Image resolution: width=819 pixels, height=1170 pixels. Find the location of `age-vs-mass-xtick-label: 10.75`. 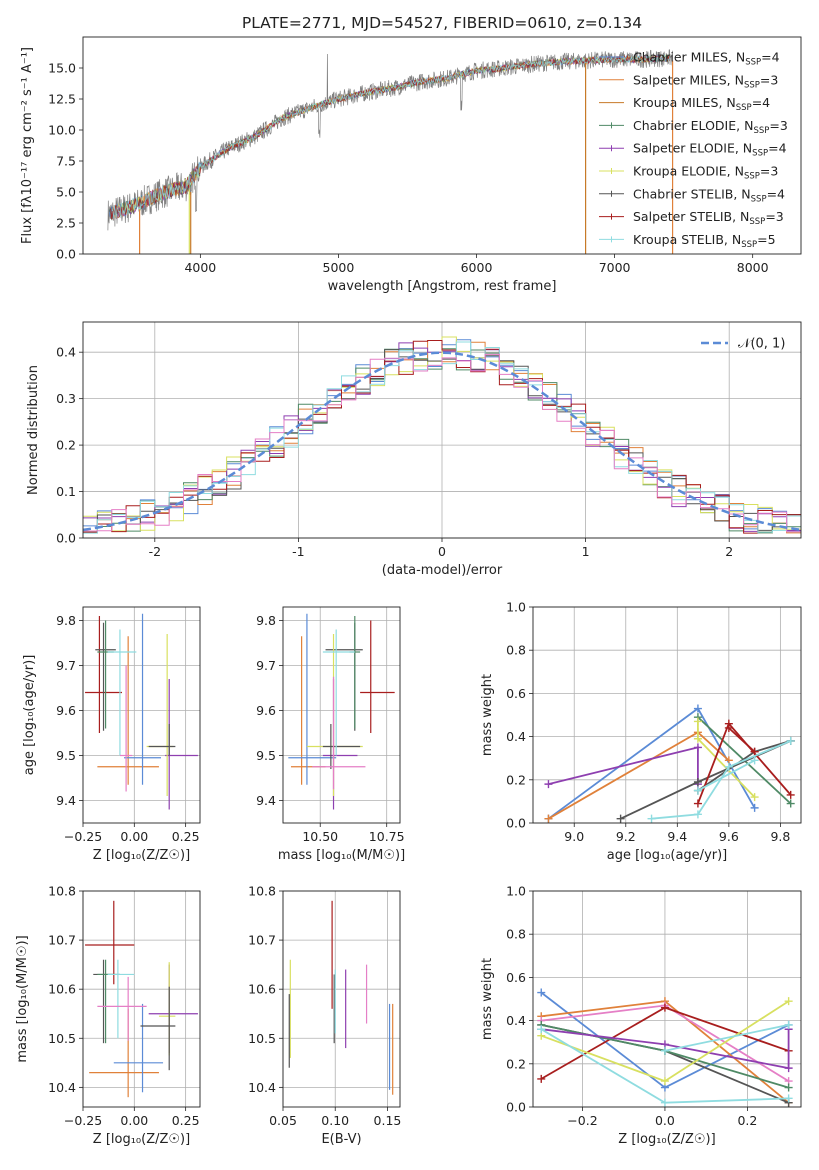

age-vs-mass-xtick-label: 10.75 is located at coordinates (387, 836).